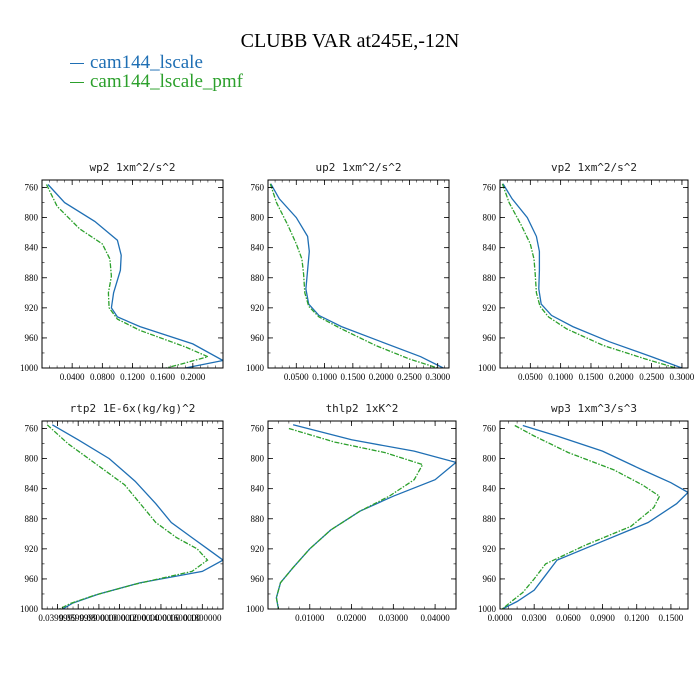 The width and height of the screenshot is (700, 700). I want to click on panel-title: thlp2 1xK^2, so click(362, 408).